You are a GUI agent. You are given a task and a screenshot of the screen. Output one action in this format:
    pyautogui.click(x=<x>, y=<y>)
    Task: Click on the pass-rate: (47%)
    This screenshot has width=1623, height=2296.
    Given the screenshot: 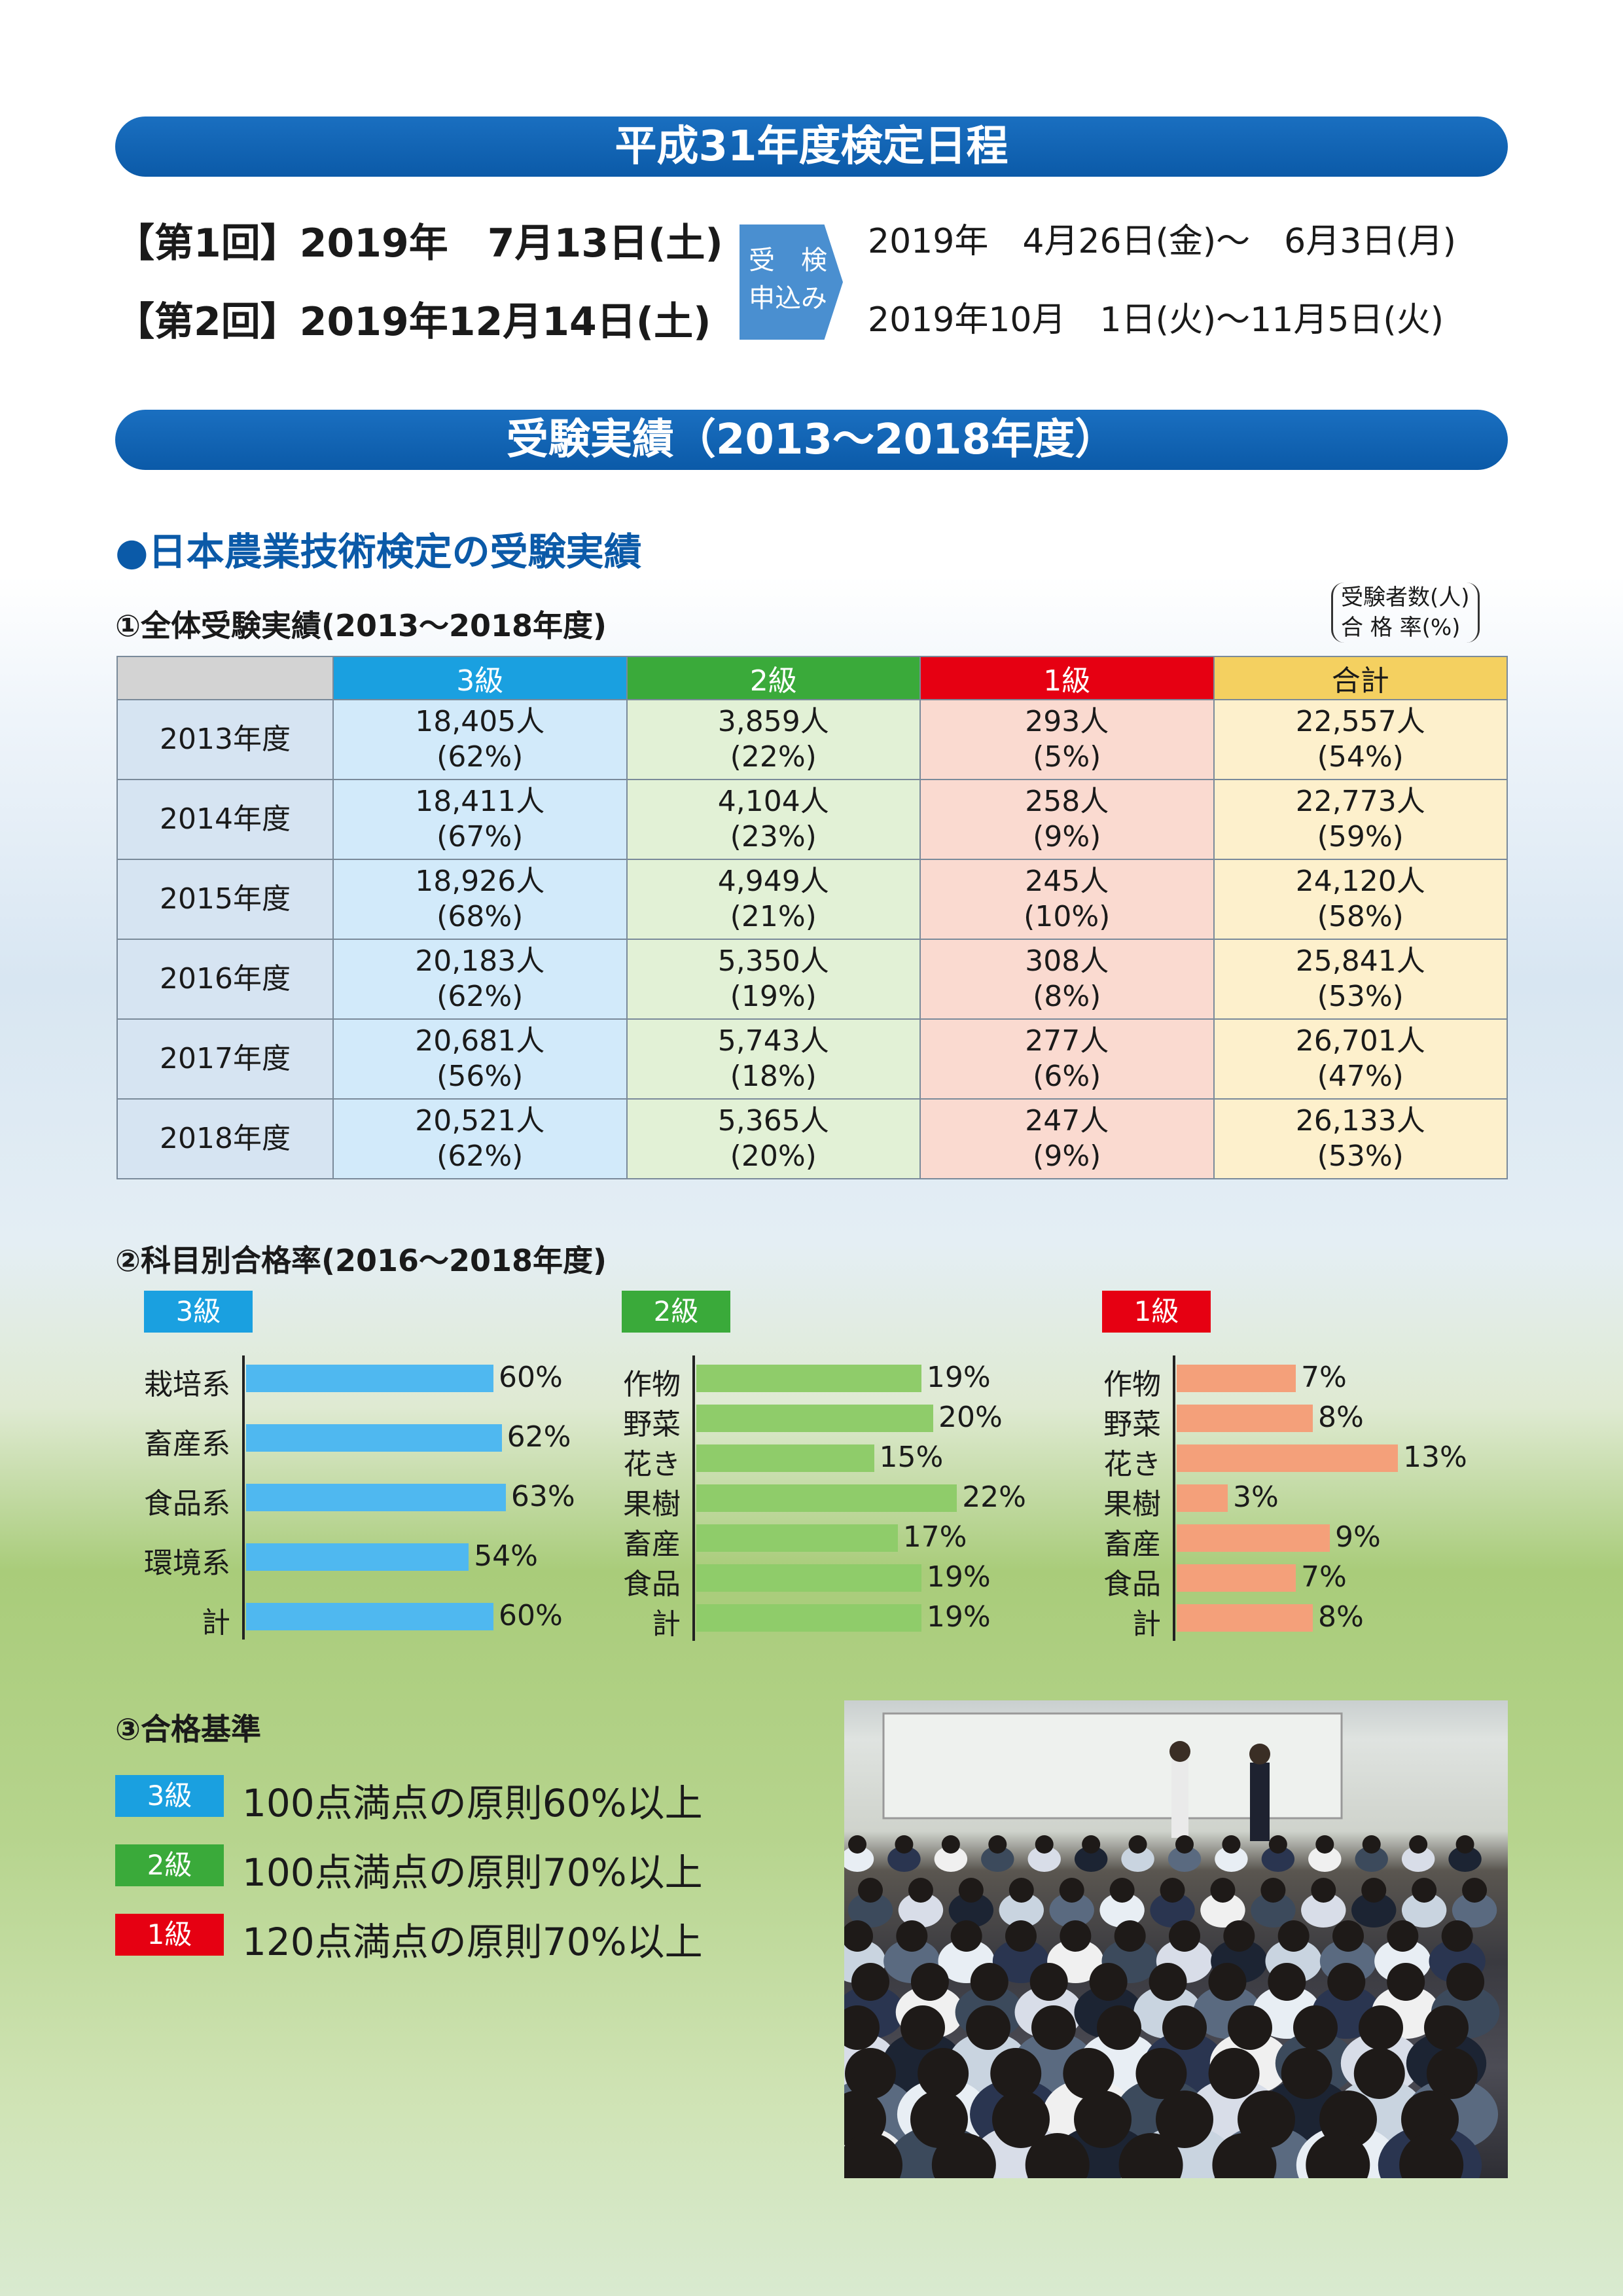 What is the action you would take?
    pyautogui.click(x=1360, y=1076)
    